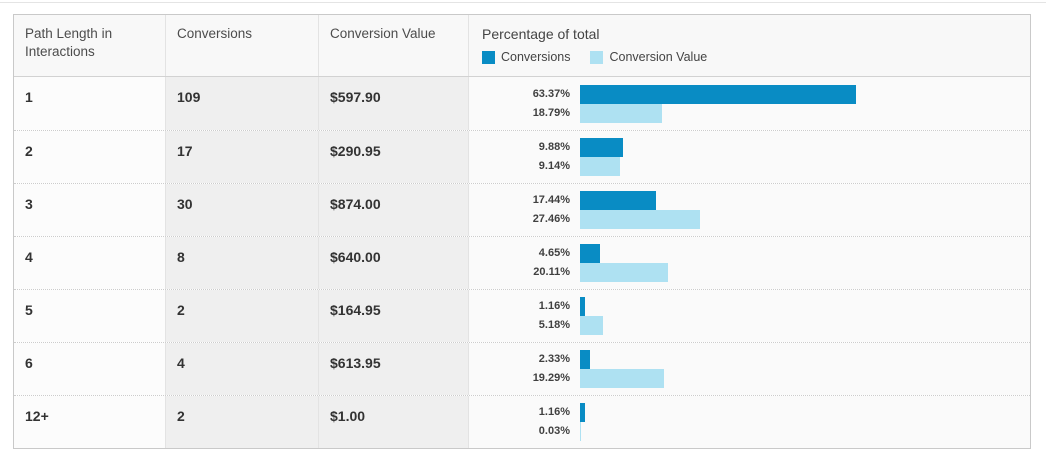 The image size is (1046, 463). Describe the element at coordinates (749, 263) in the screenshot. I see `percentage-chart-cell: 4.65% 20.11%` at that location.